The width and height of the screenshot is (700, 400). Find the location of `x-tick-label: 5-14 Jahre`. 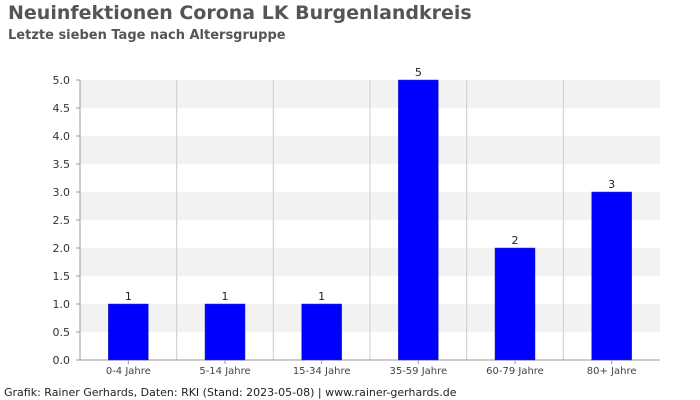

x-tick-label: 5-14 Jahre is located at coordinates (224, 371).